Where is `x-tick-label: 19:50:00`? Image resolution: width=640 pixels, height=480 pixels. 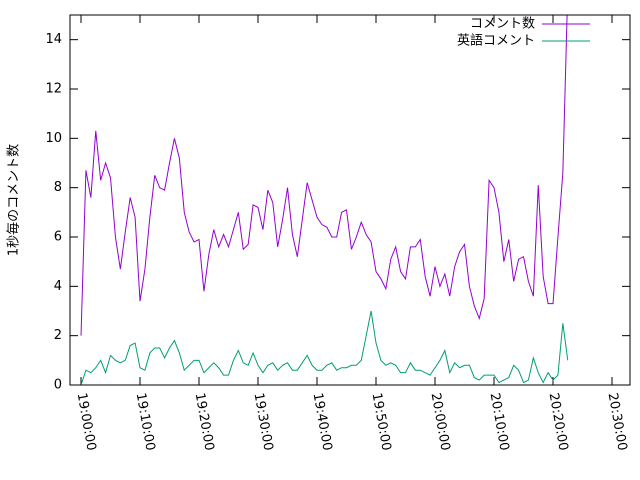 x-tick-label: 19:50:00 is located at coordinates (381, 422).